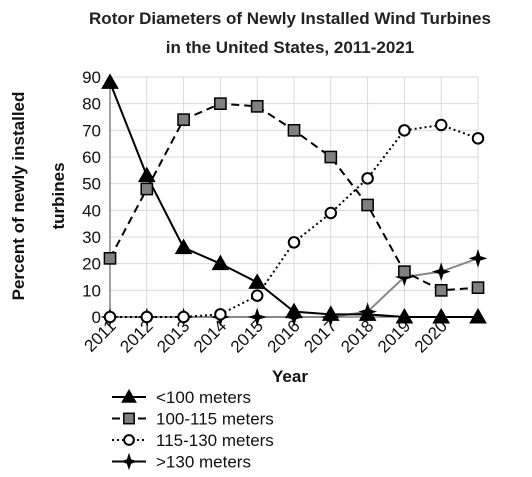 Image resolution: width=532 pixels, height=477 pixels. What do you see at coordinates (203, 397) in the screenshot?
I see `legend-label: <100 meters` at bounding box center [203, 397].